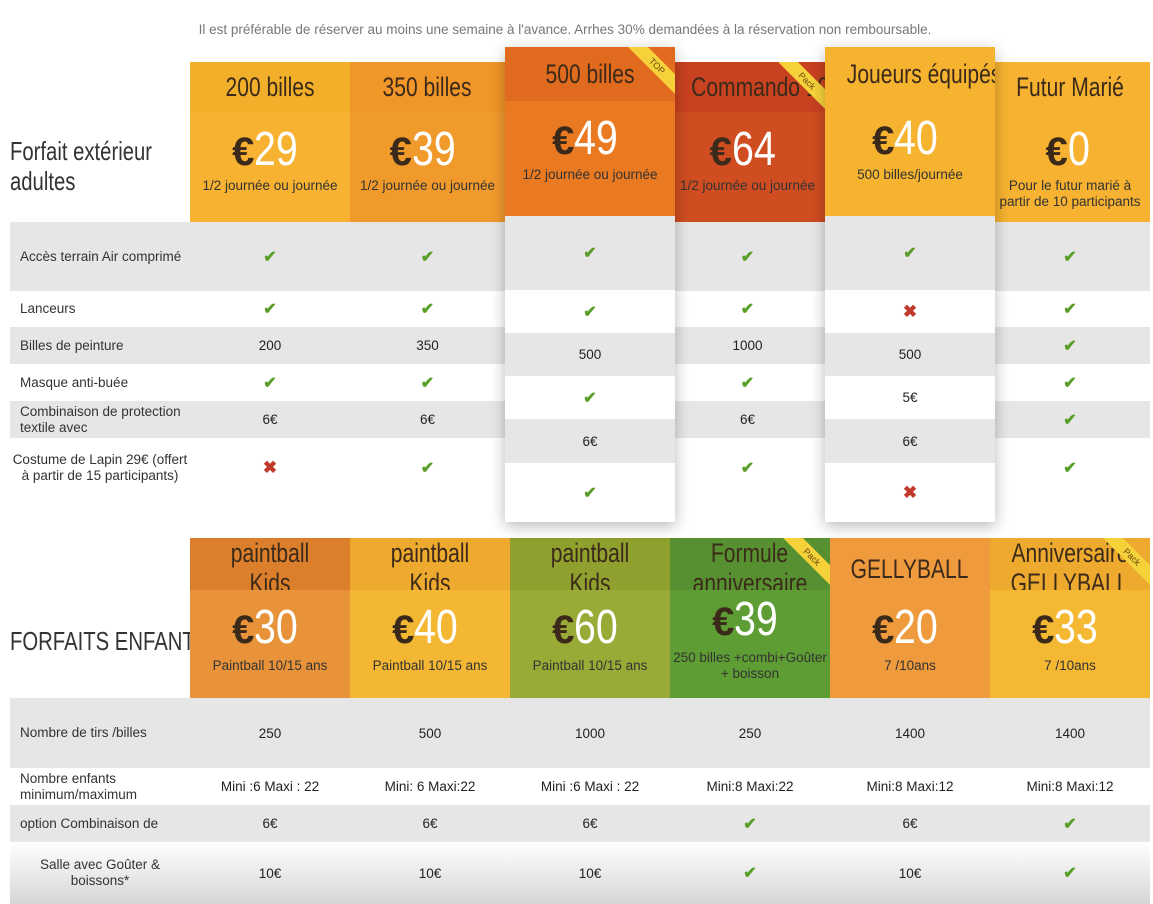 The image size is (1153, 904). What do you see at coordinates (1070, 733) in the screenshot?
I see `cell-value: 1400` at bounding box center [1070, 733].